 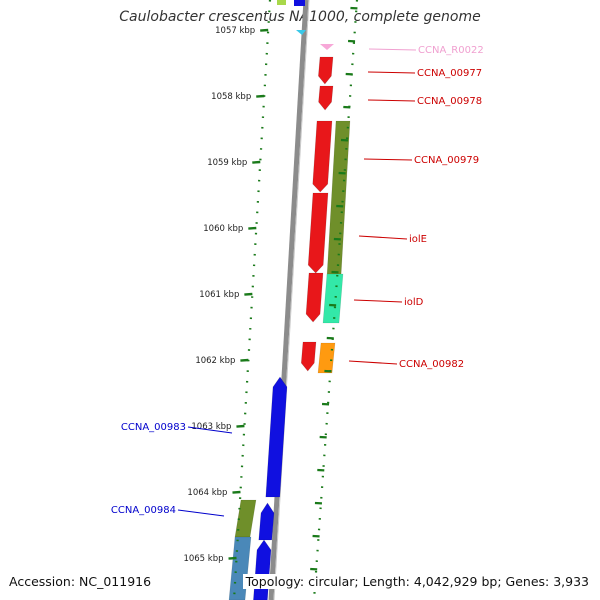 I want to click on gene-reverse-continuation, so click(x=262, y=569).